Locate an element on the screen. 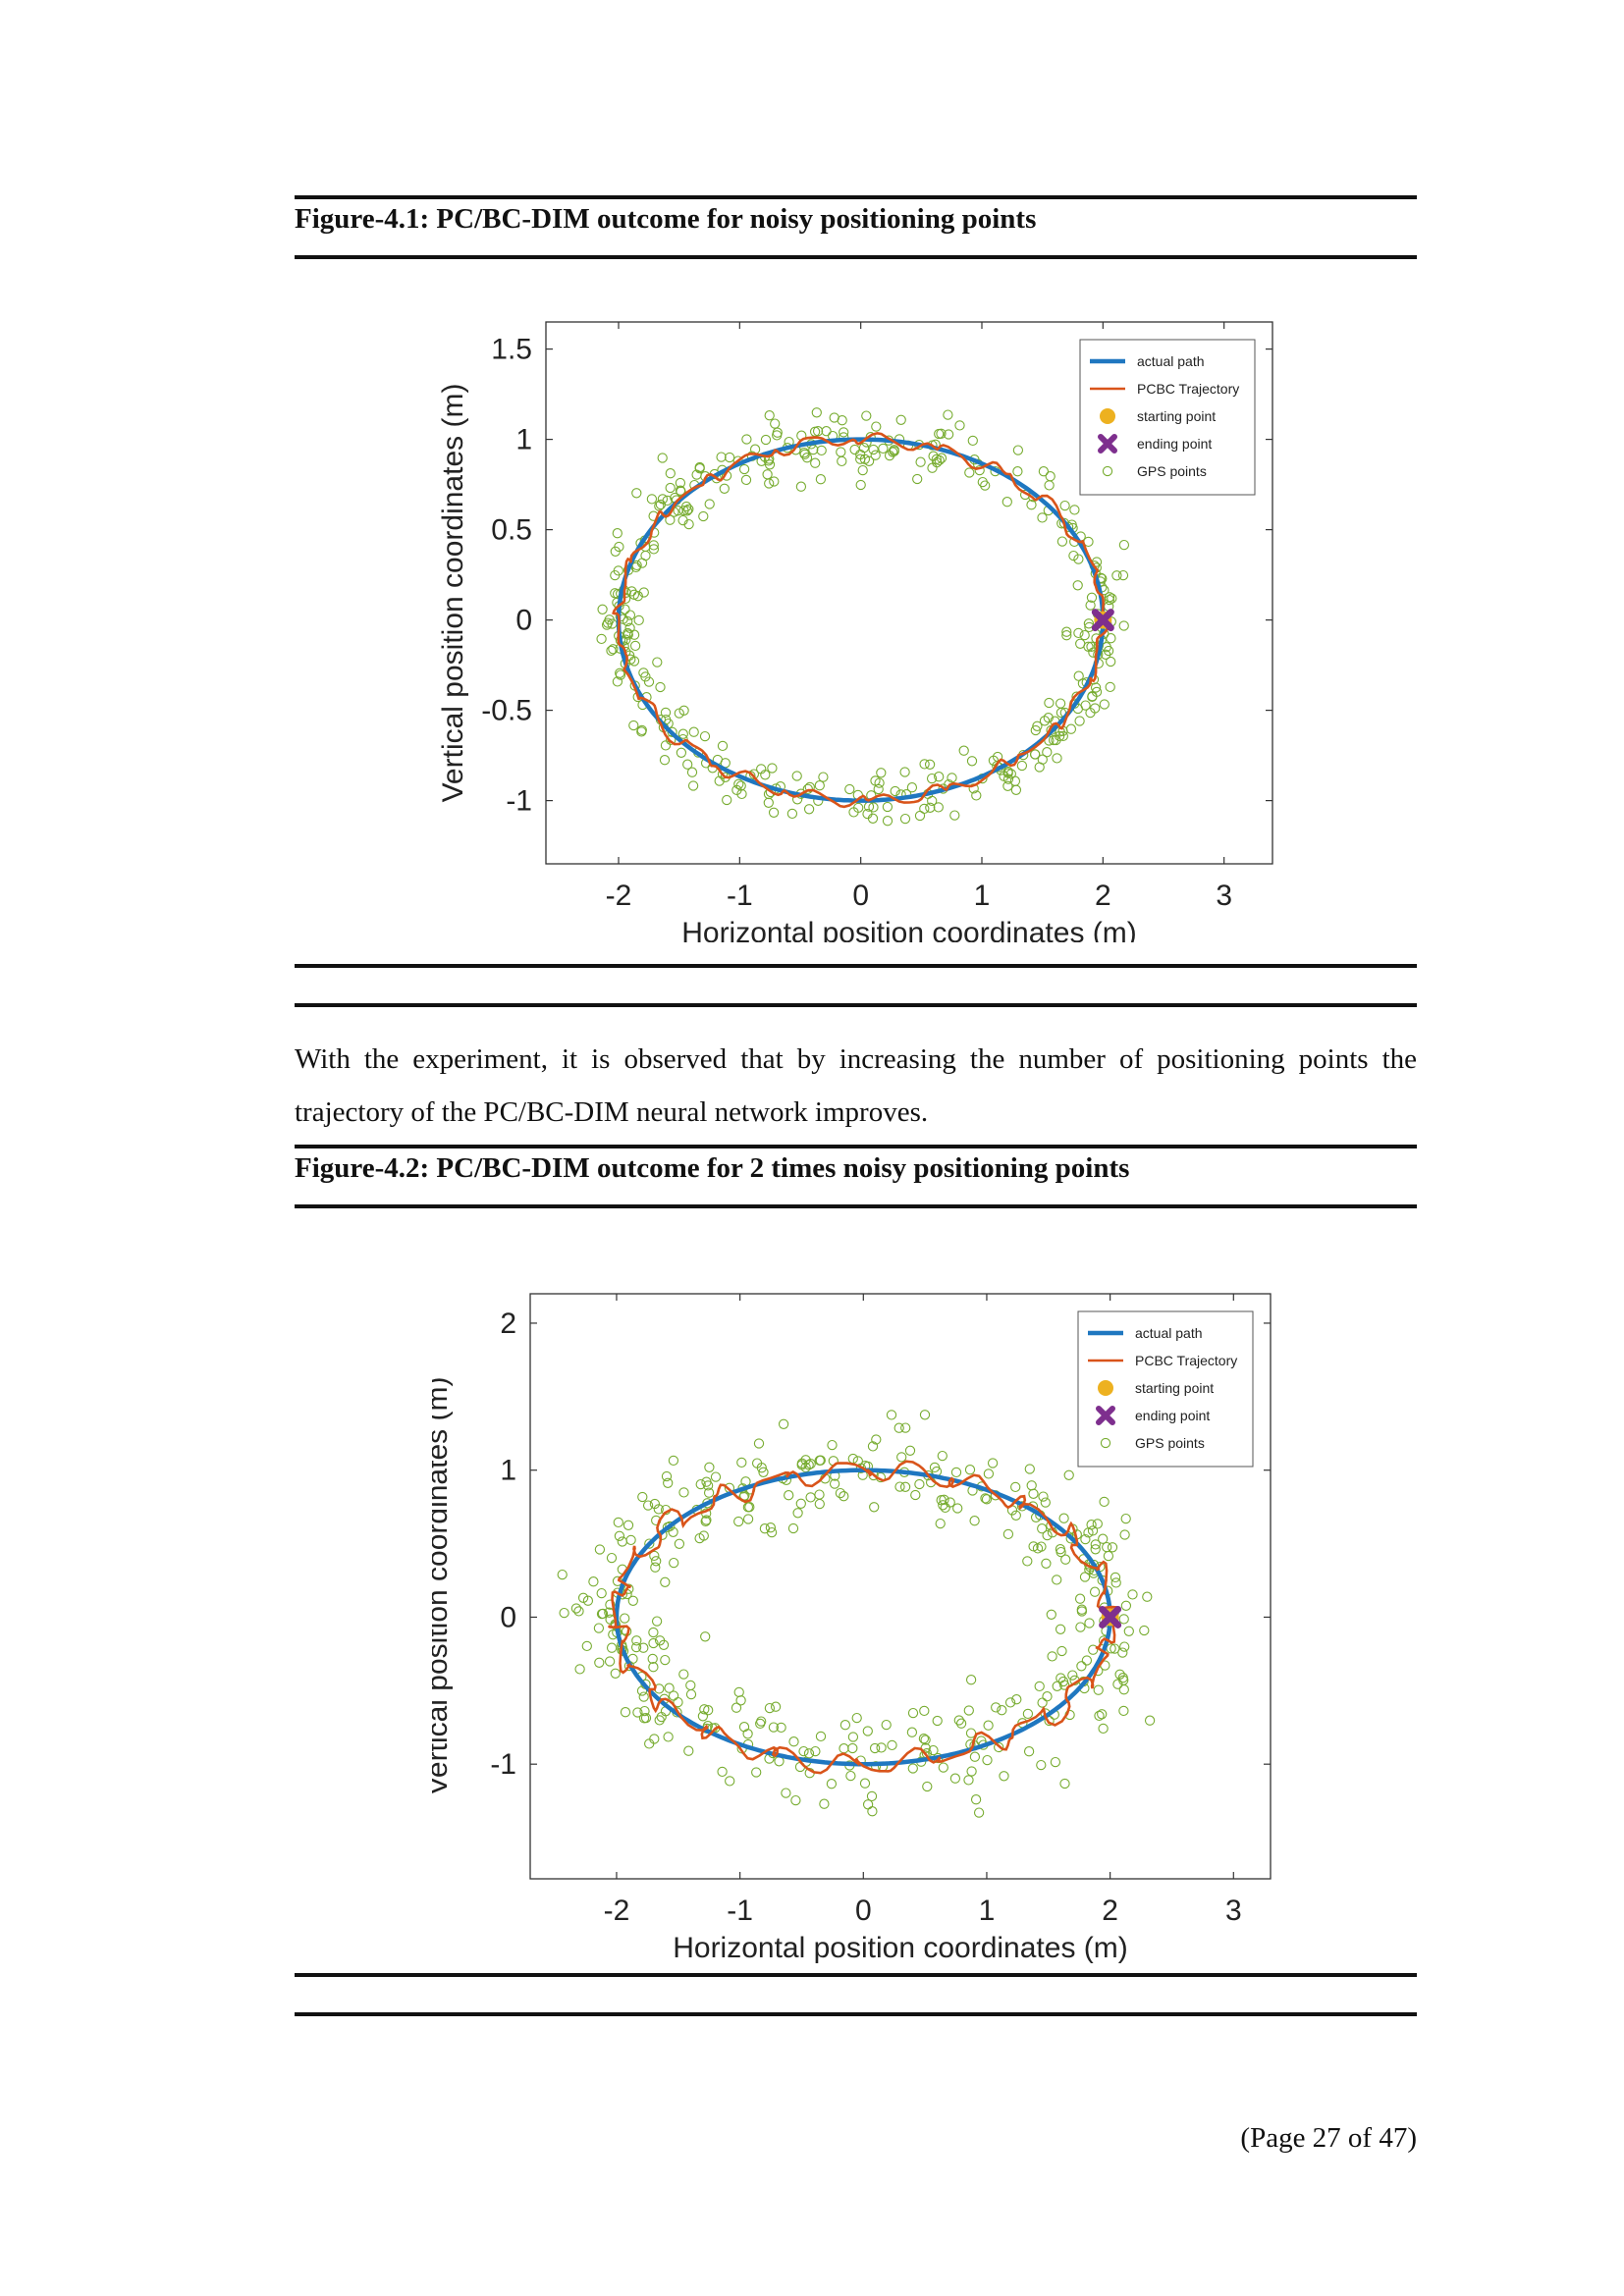  x-tick-label: 2 is located at coordinates (1110, 1911).